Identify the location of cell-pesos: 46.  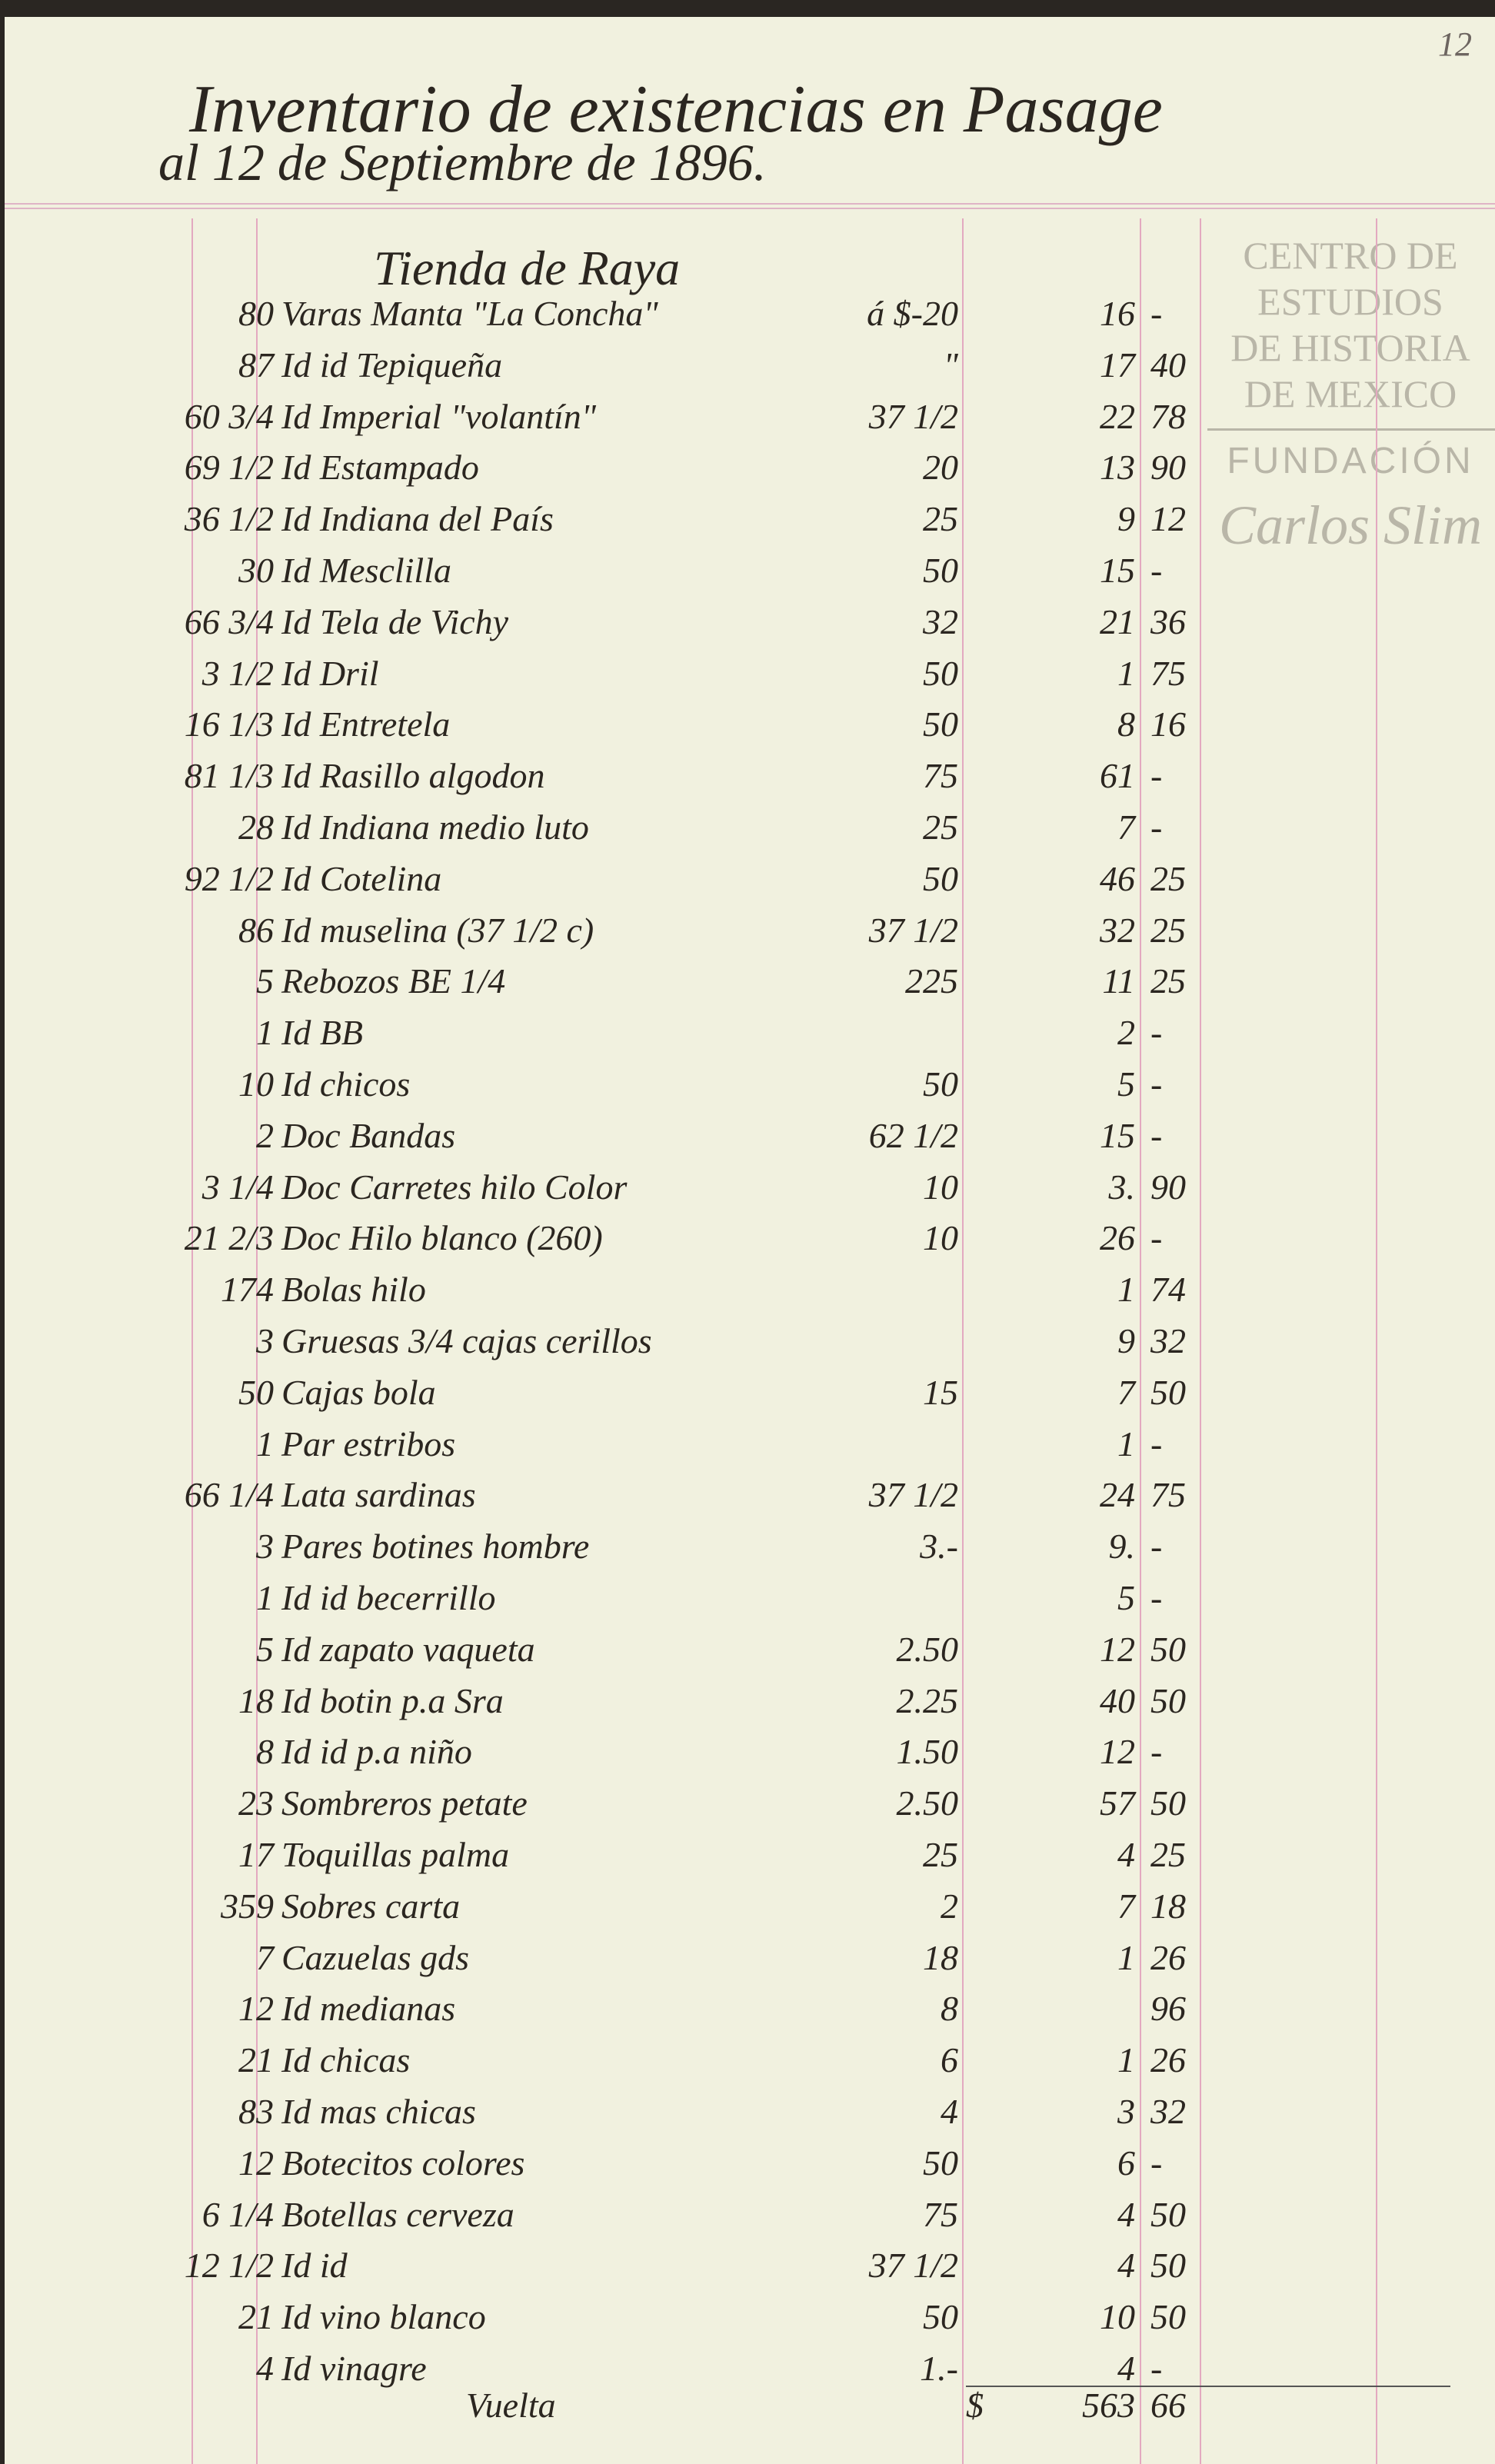
(1118, 878).